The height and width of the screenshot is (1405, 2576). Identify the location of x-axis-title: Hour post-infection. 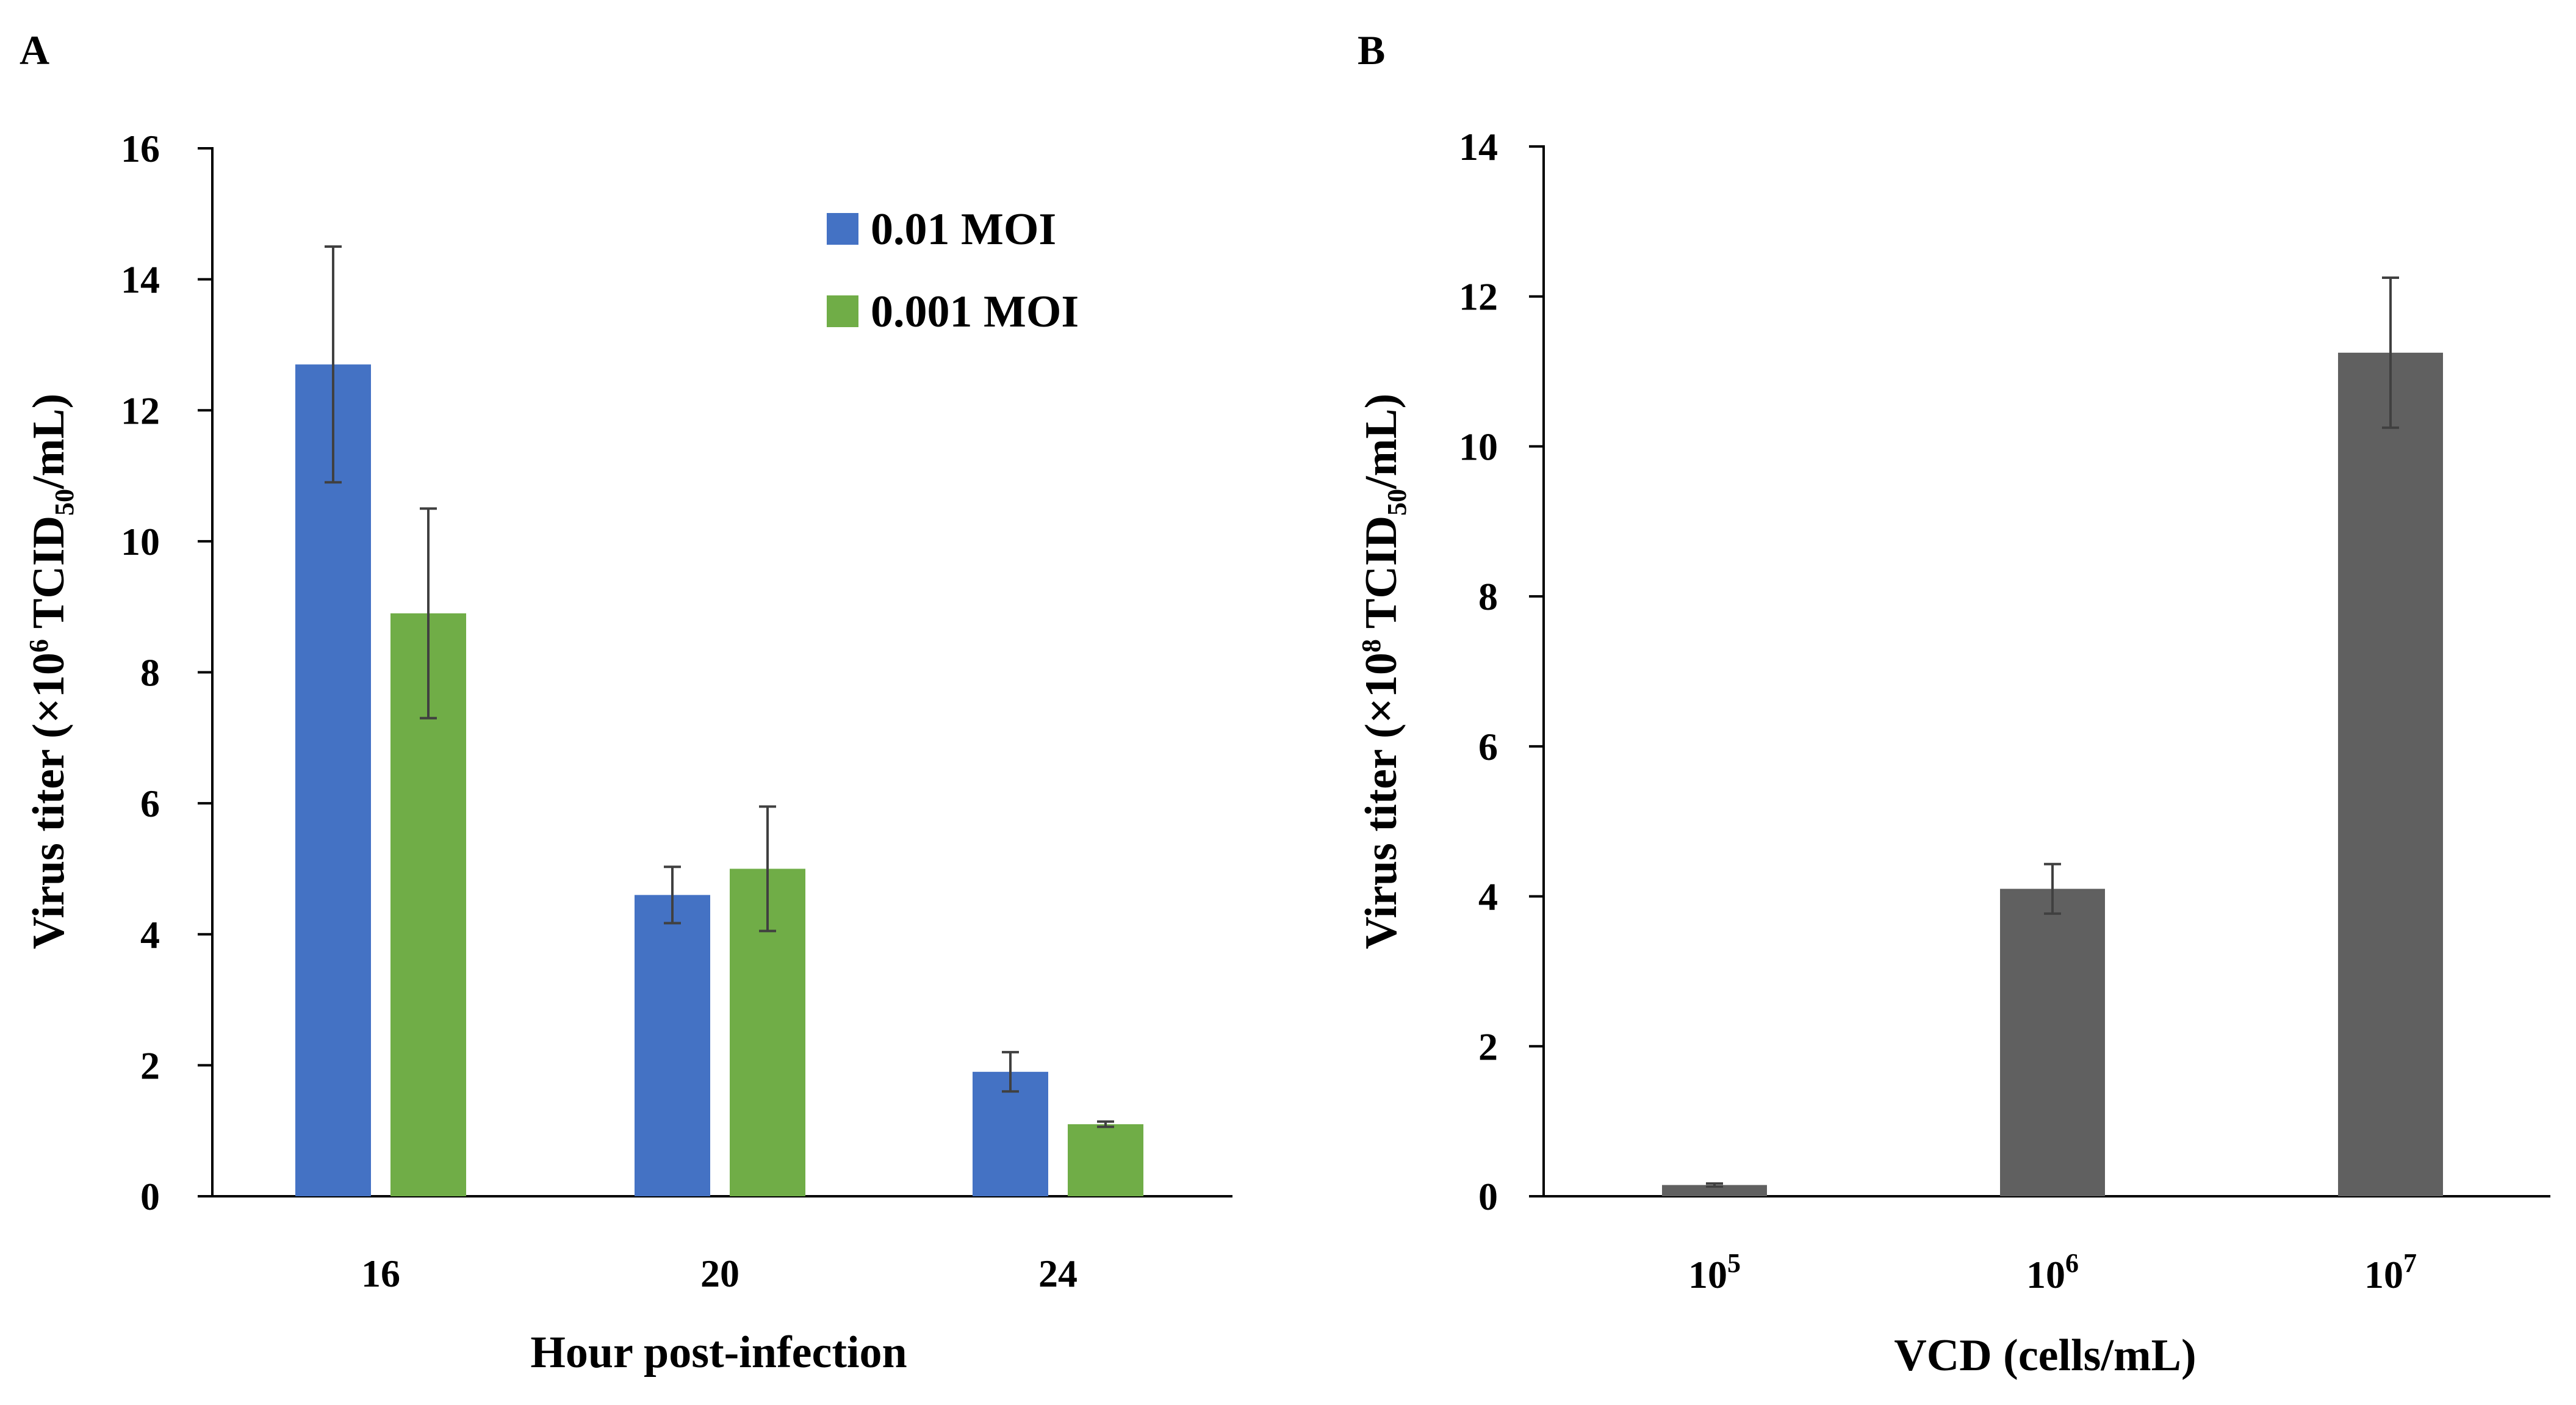
(718, 1352).